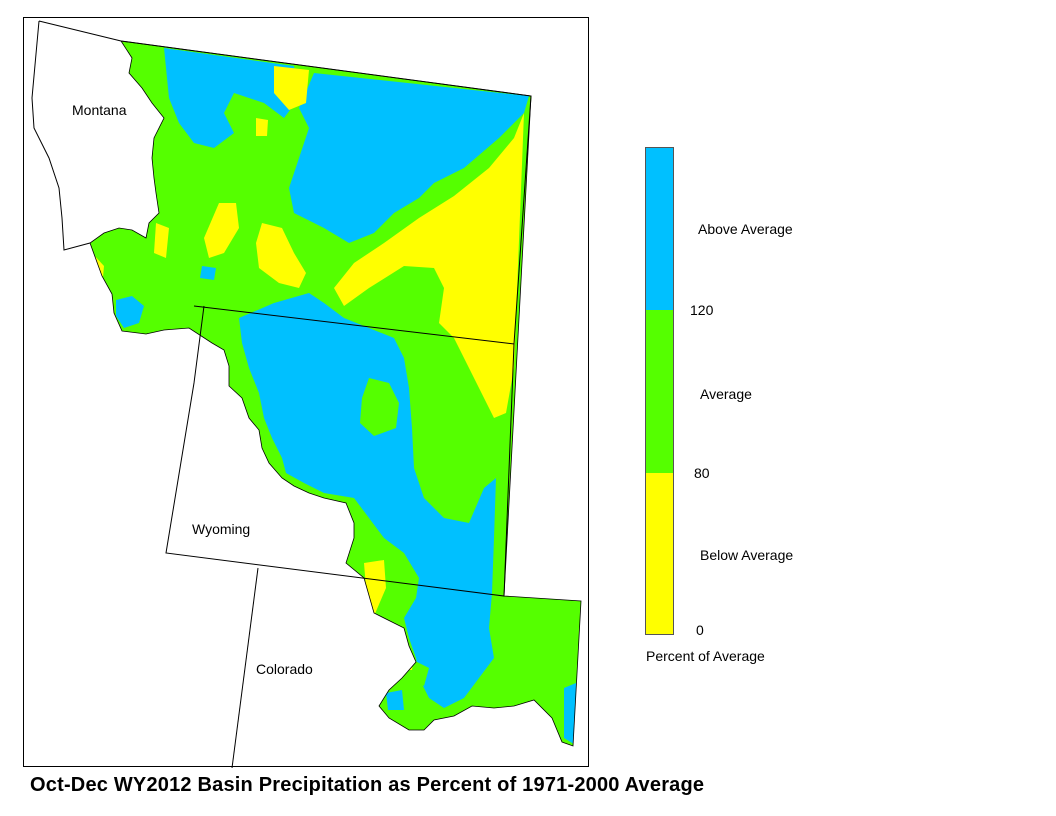 Image resolution: width=1056 pixels, height=816 pixels. Describe the element at coordinates (406, 663) in the screenshot. I see `below-average-zone-south2` at that location.